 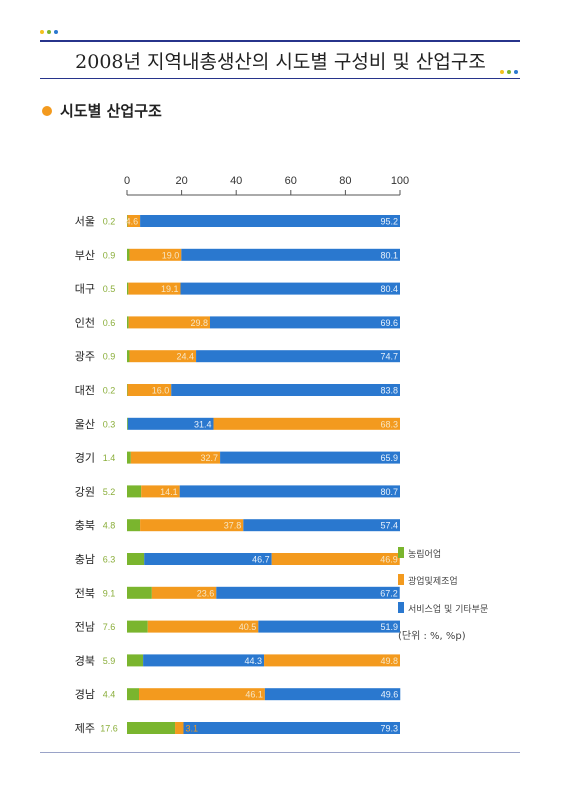 What do you see at coordinates (254, 661) in the screenshot?
I see `data-label-services: 44.3` at bounding box center [254, 661].